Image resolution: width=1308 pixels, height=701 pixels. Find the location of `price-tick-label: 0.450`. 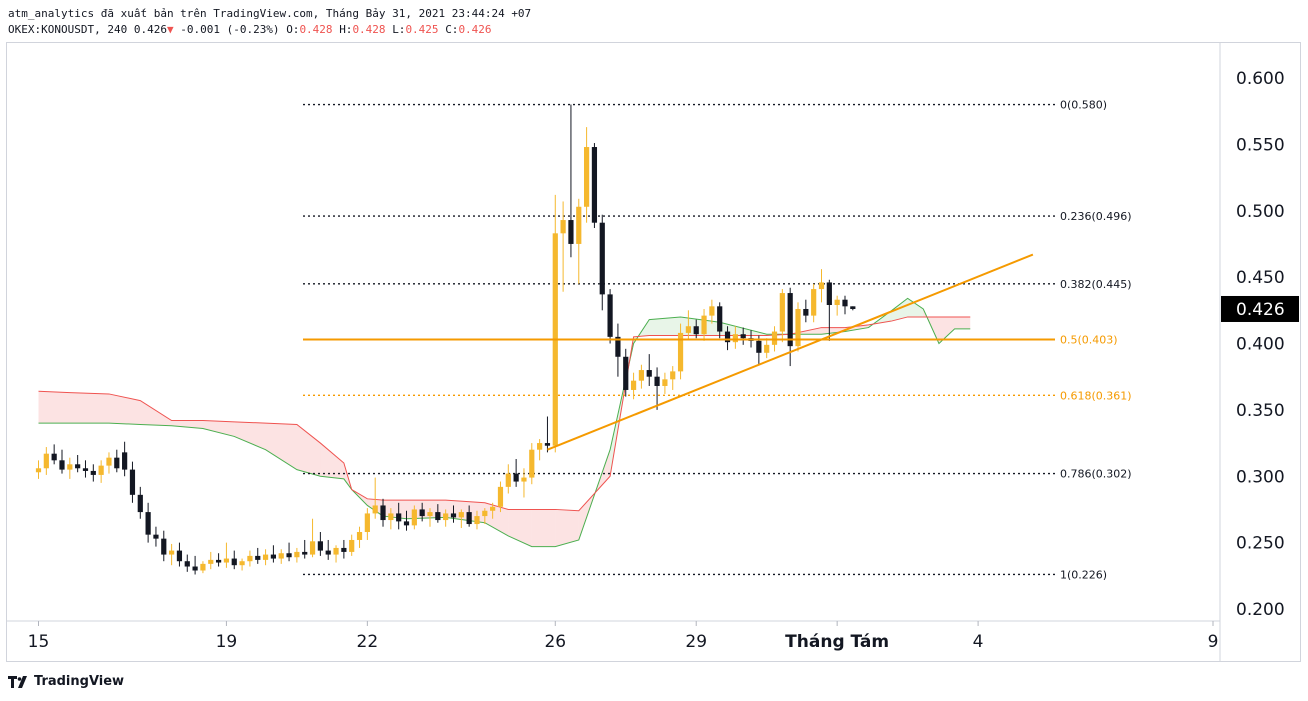

price-tick-label: 0.450 is located at coordinates (1260, 278).